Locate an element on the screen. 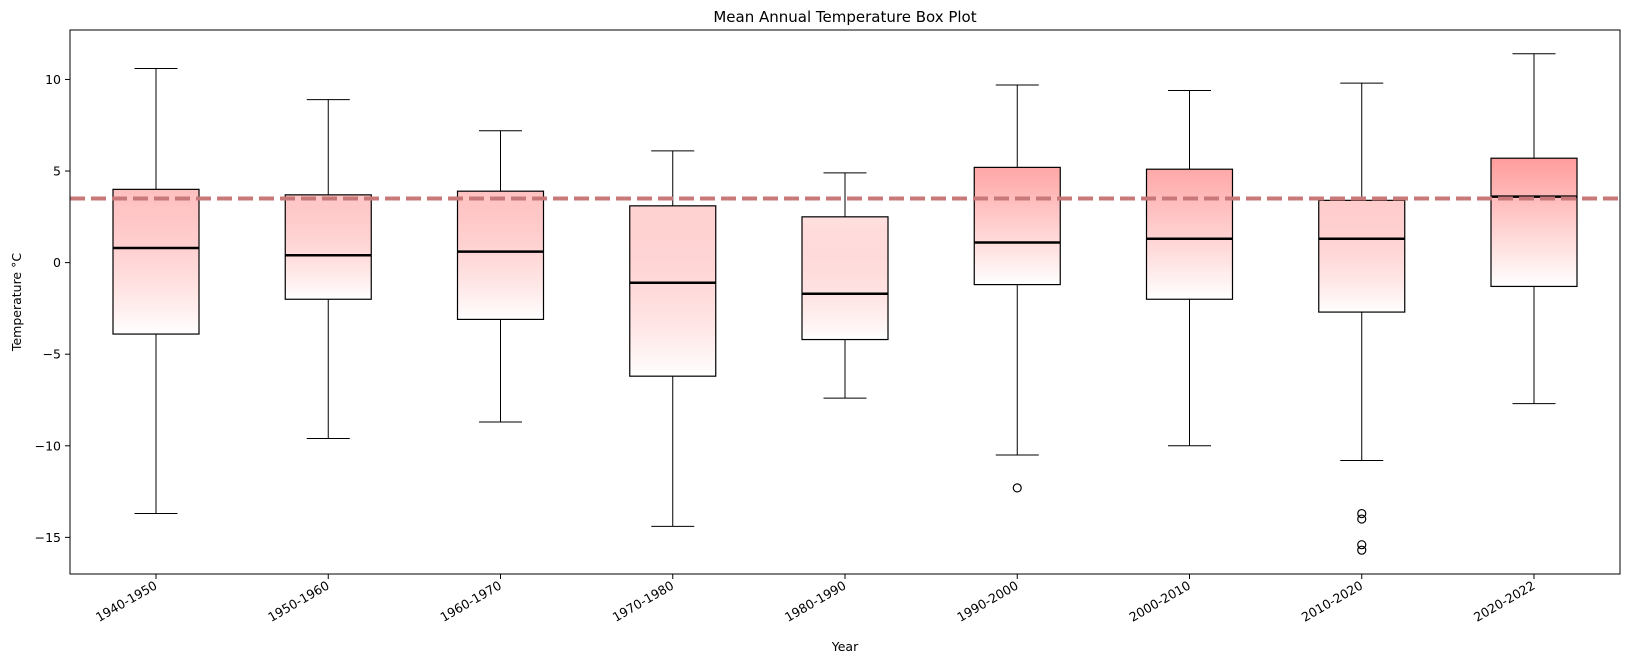  y-tick-label: −10 is located at coordinates (48, 445).